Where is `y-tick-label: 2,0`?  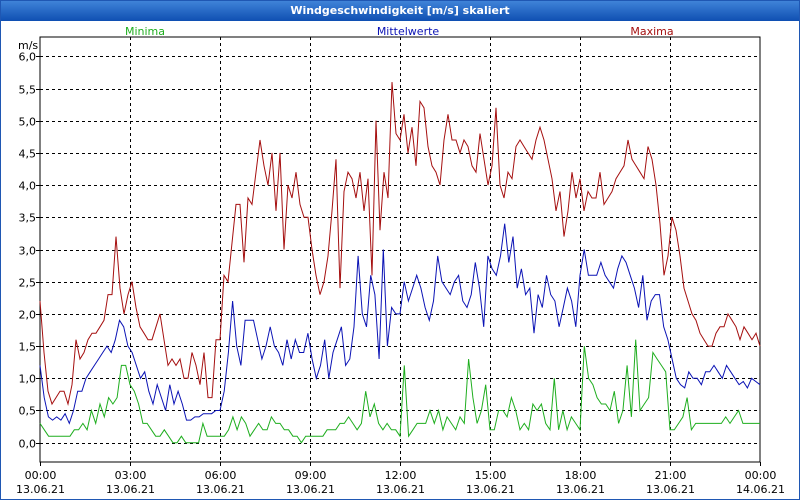
y-tick-label: 2,0 is located at coordinates (28, 315).